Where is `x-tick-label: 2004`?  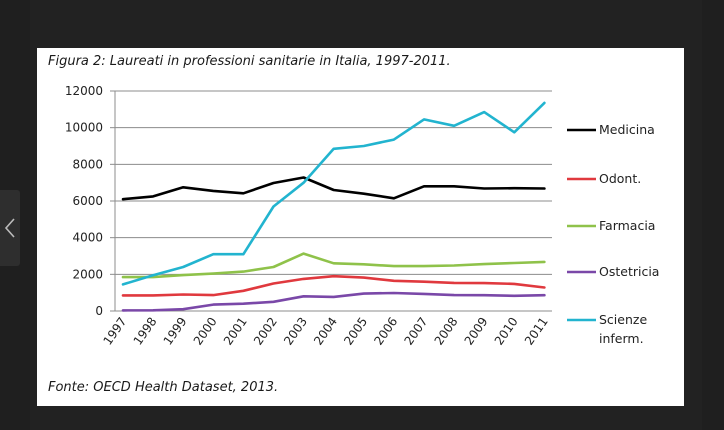
x-tick-label: 2004 is located at coordinates (325, 331).